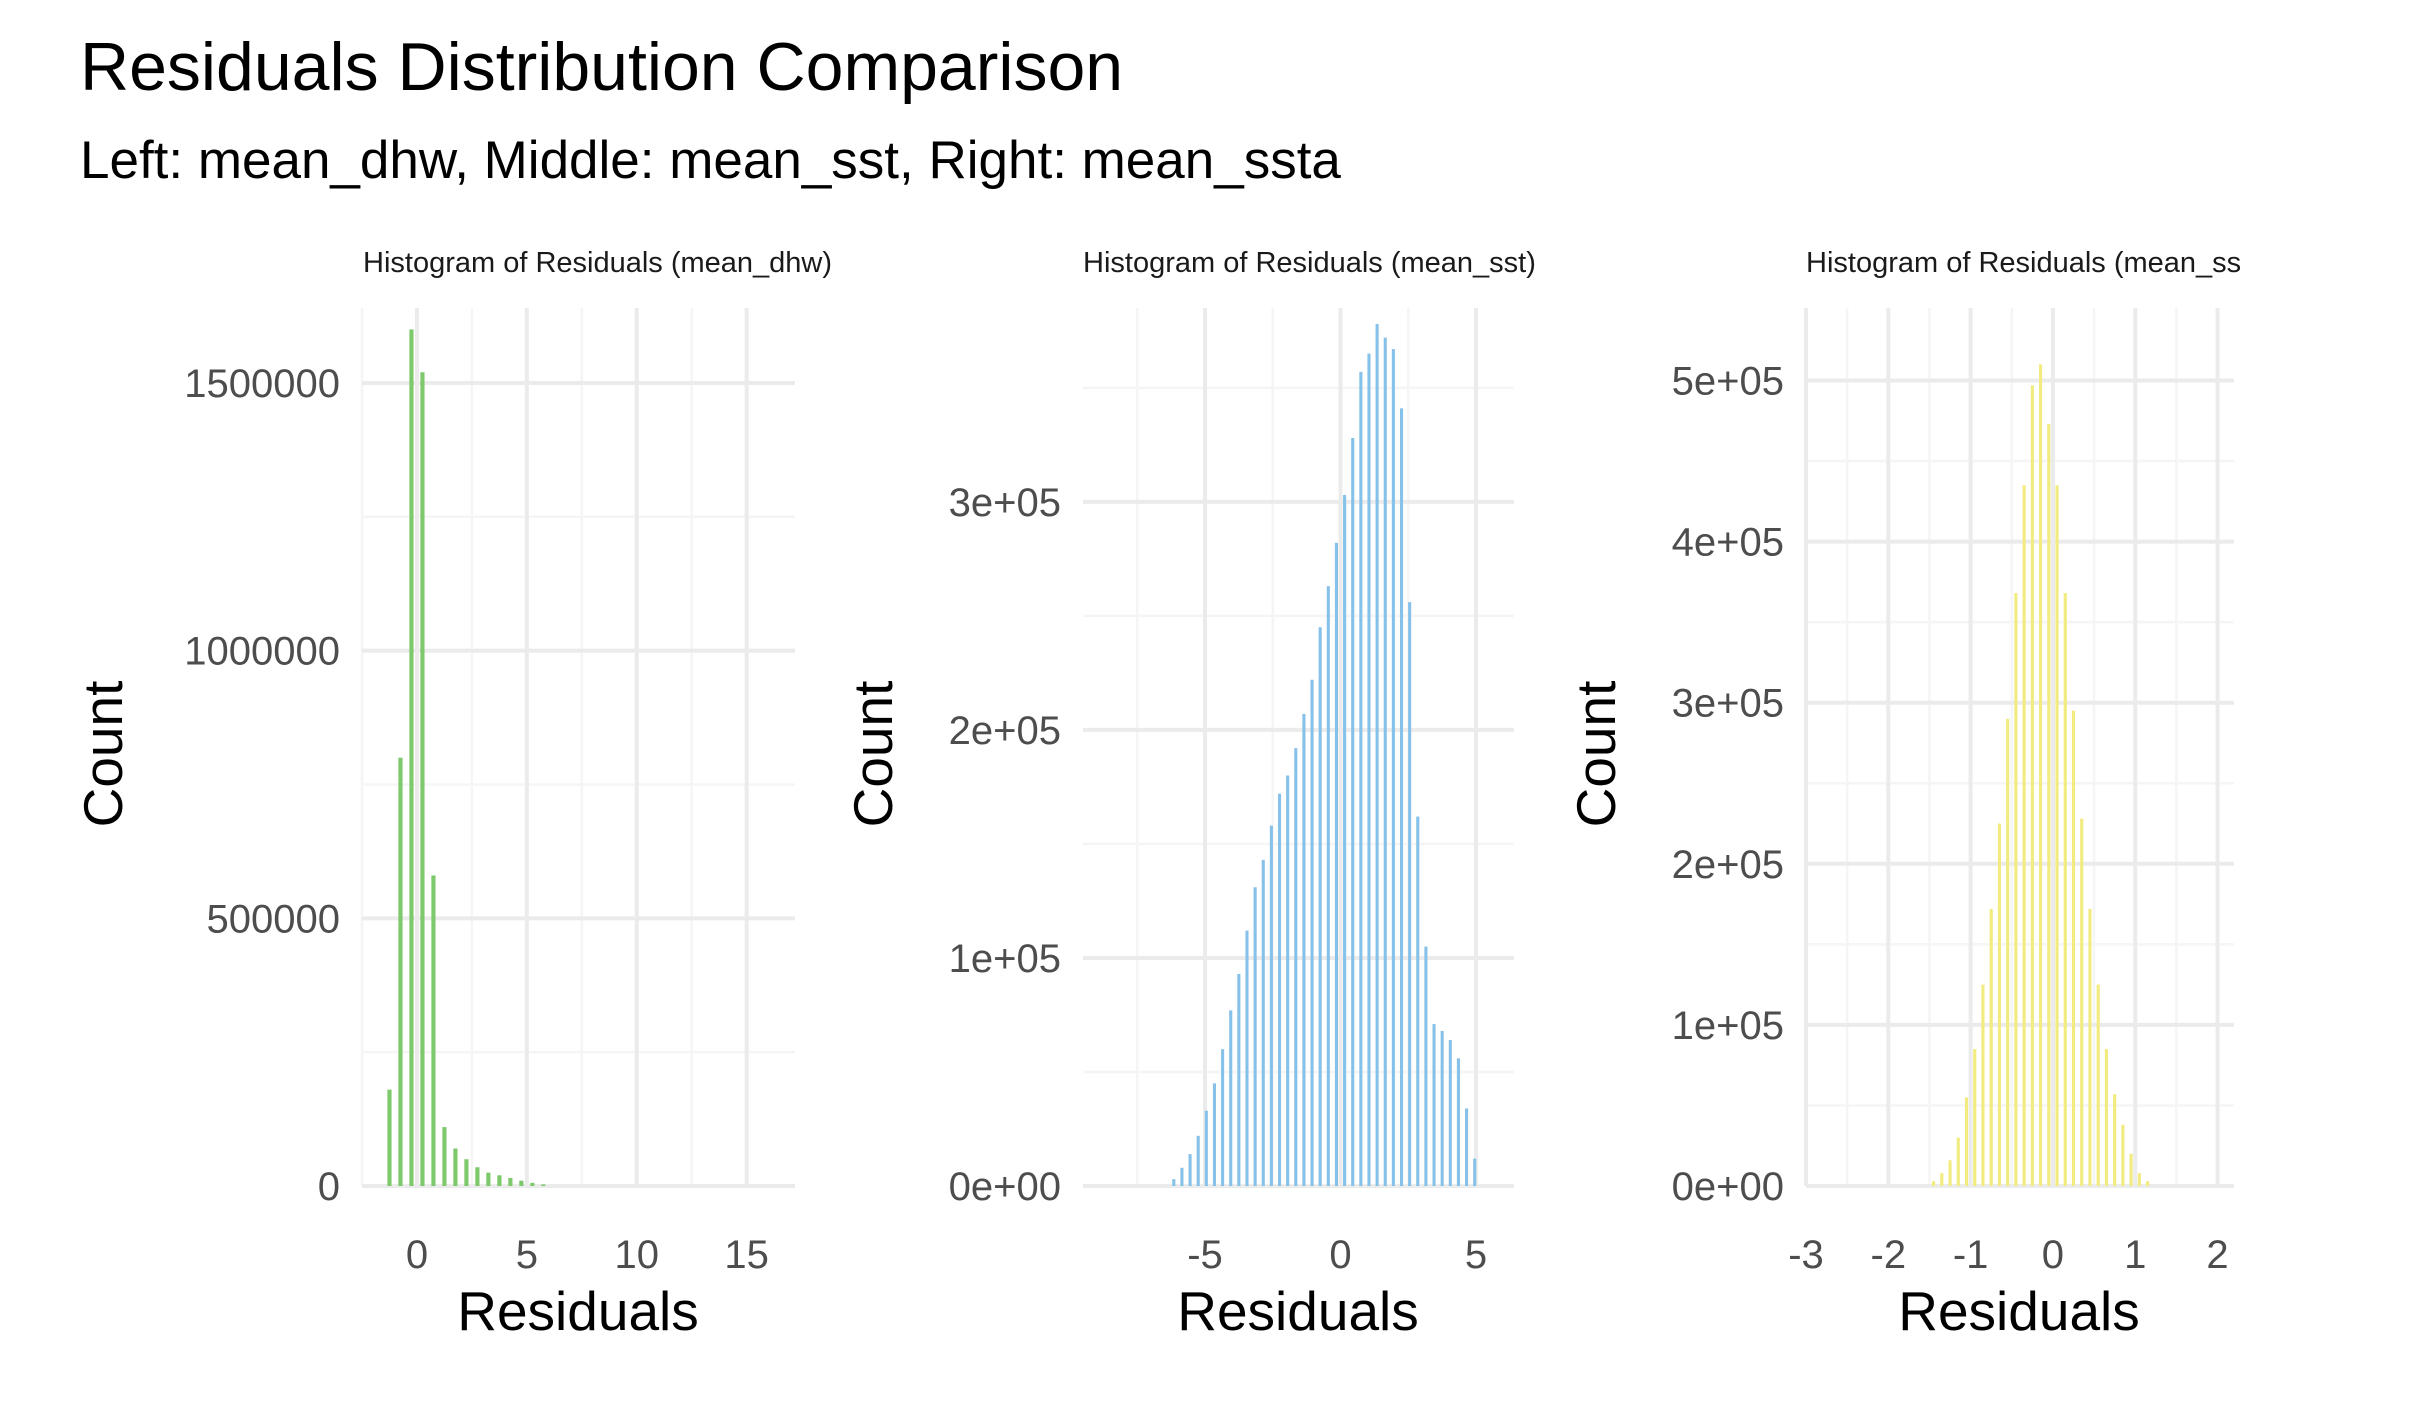  What do you see at coordinates (262, 785) in the screenshot?
I see `y-tick-labels: 0 500000 1000000 1500000` at bounding box center [262, 785].